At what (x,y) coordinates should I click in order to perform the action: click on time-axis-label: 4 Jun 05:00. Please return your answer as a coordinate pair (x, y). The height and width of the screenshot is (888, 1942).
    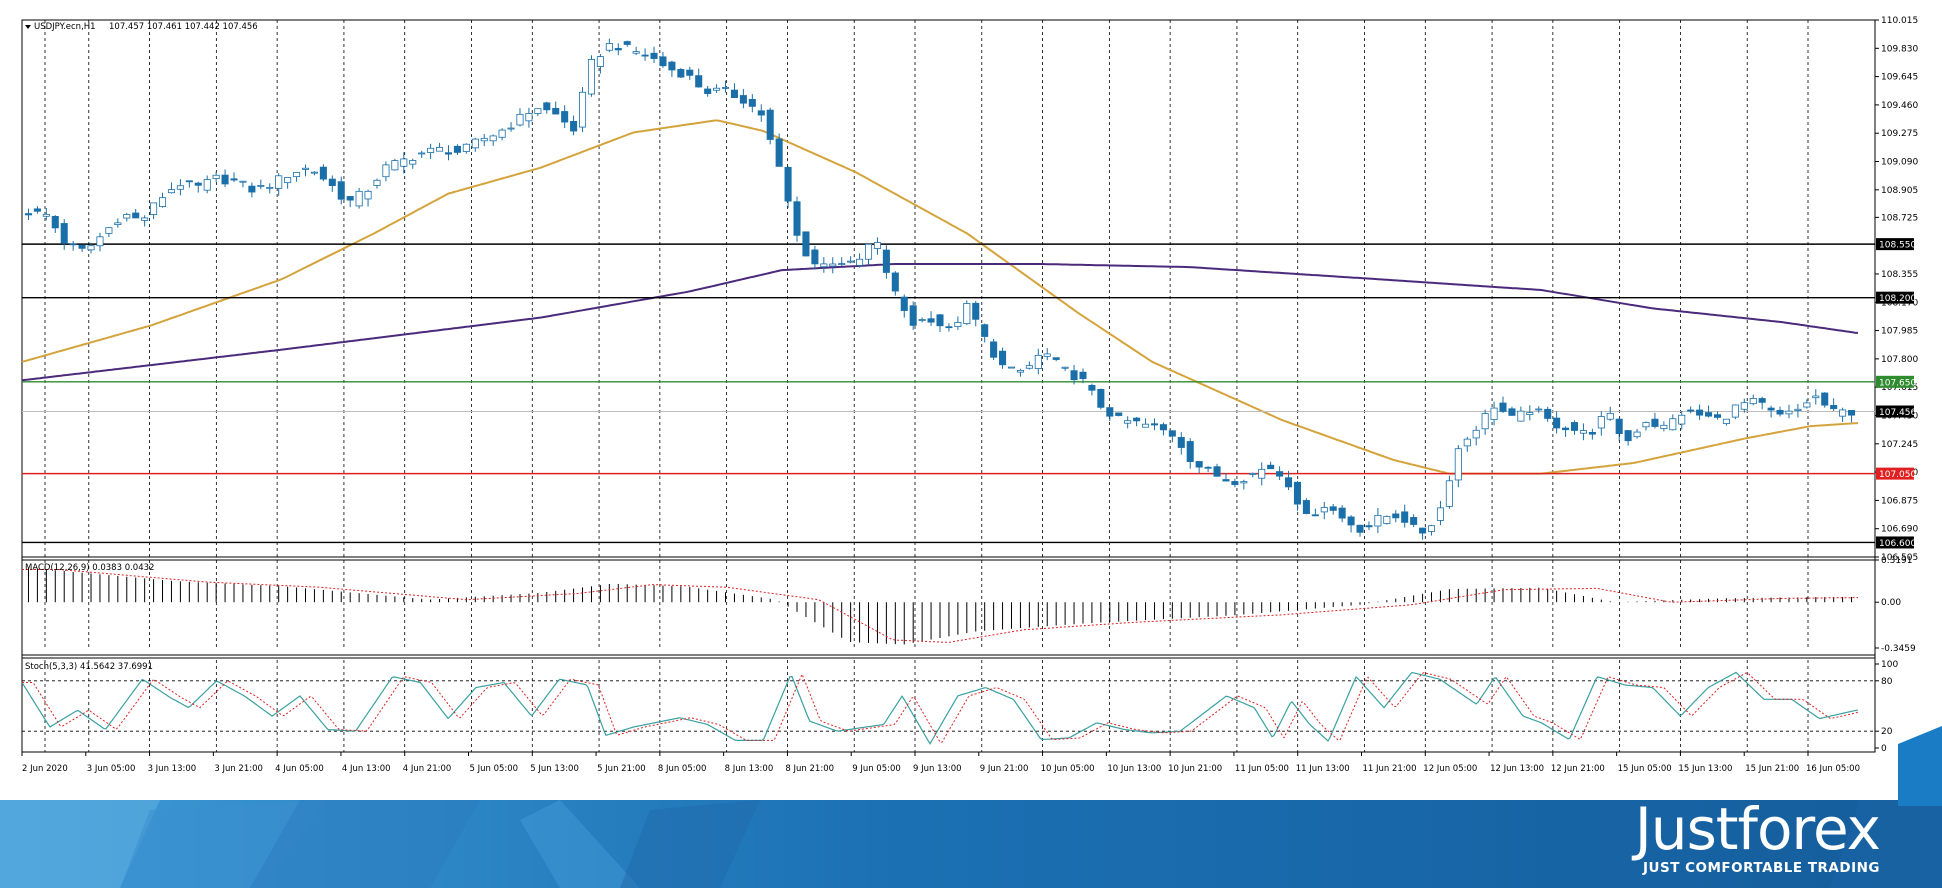
    Looking at the image, I should click on (299, 769).